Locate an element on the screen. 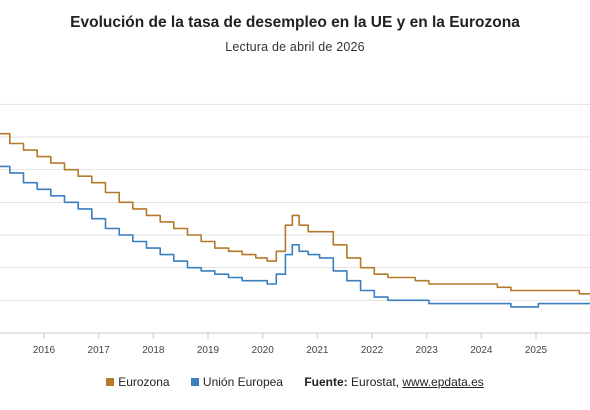 The image size is (590, 410). x-tick-label: 2015 is located at coordinates (0, 350).